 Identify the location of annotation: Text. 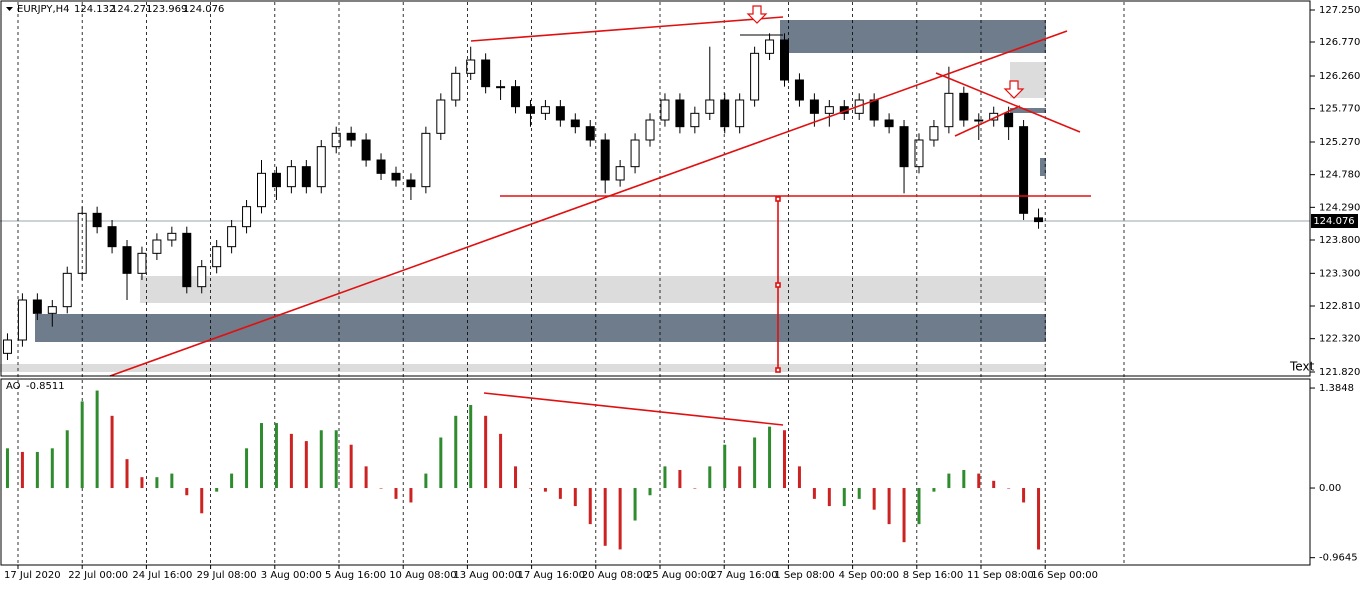
(1302, 367).